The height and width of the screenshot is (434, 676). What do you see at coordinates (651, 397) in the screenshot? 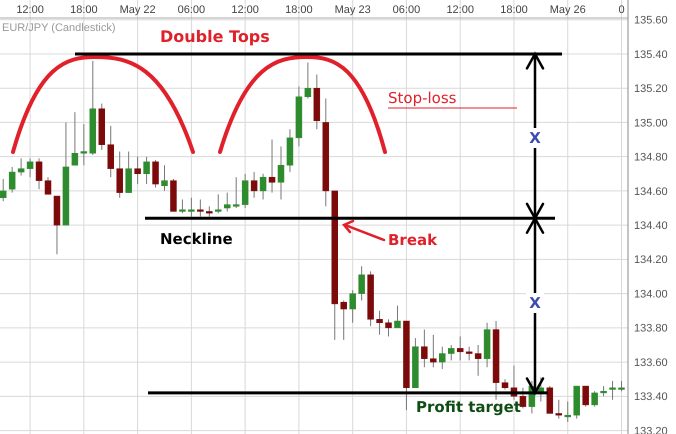
I see `y-tick-label: 133.40` at bounding box center [651, 397].